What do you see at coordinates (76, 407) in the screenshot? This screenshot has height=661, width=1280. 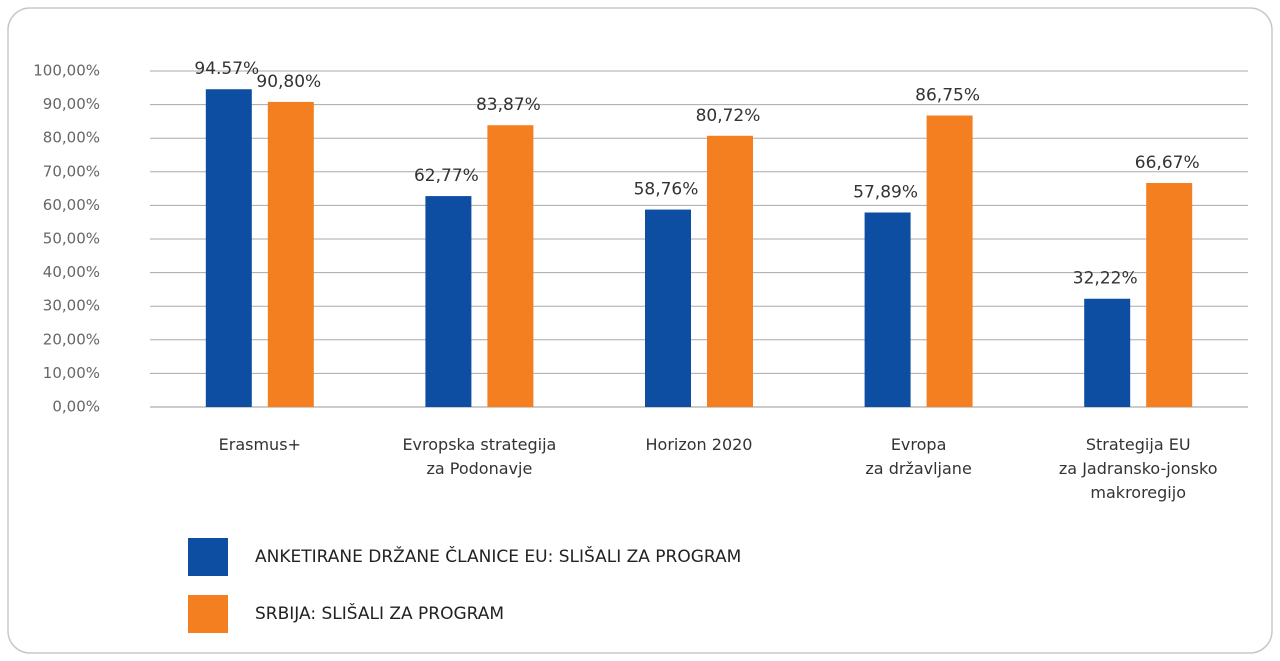 I see `y-tick-label: 0,00%` at bounding box center [76, 407].